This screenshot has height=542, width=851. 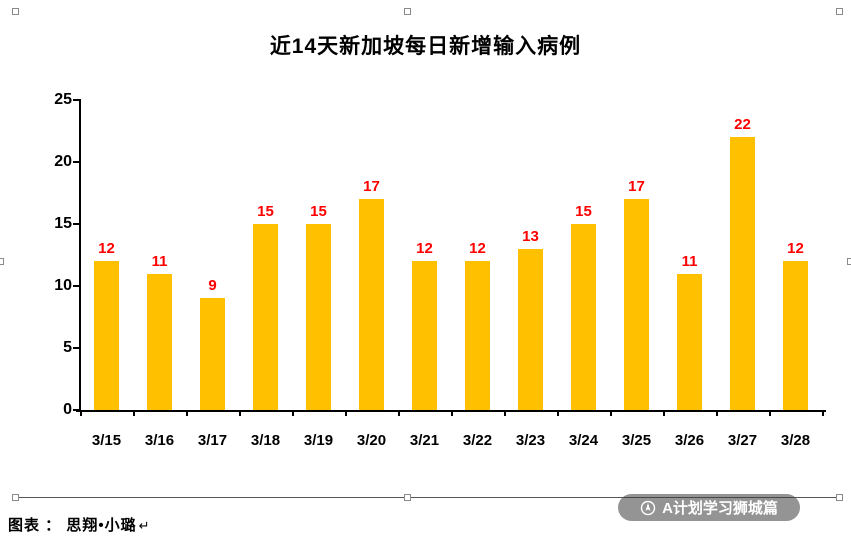 I want to click on y-tick-label: 5, so click(x=67, y=347).